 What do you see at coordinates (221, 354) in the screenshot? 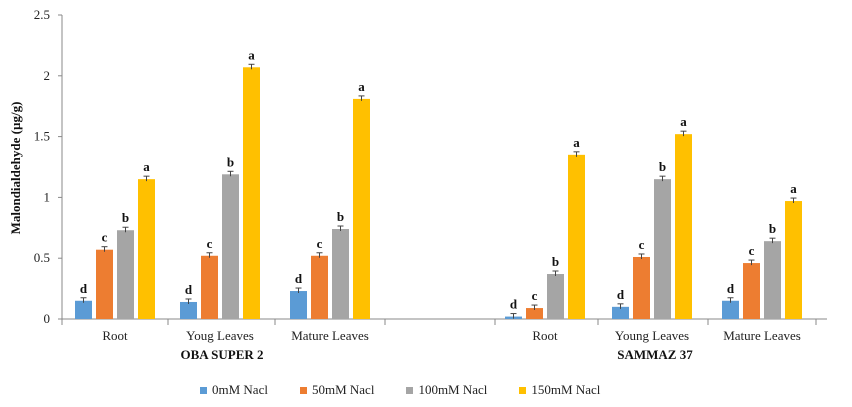
I see `group-label: OBA SUPER 2` at bounding box center [221, 354].